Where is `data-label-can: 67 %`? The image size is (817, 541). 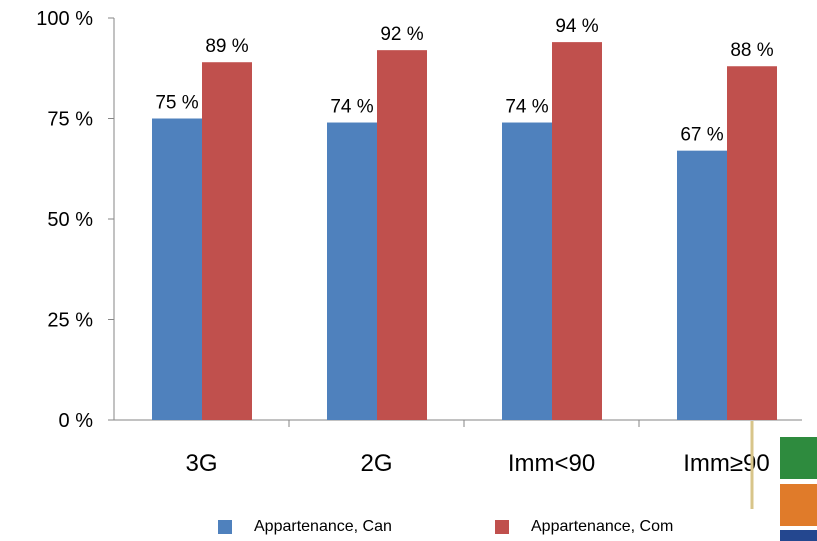
data-label-can: 67 % is located at coordinates (701, 135).